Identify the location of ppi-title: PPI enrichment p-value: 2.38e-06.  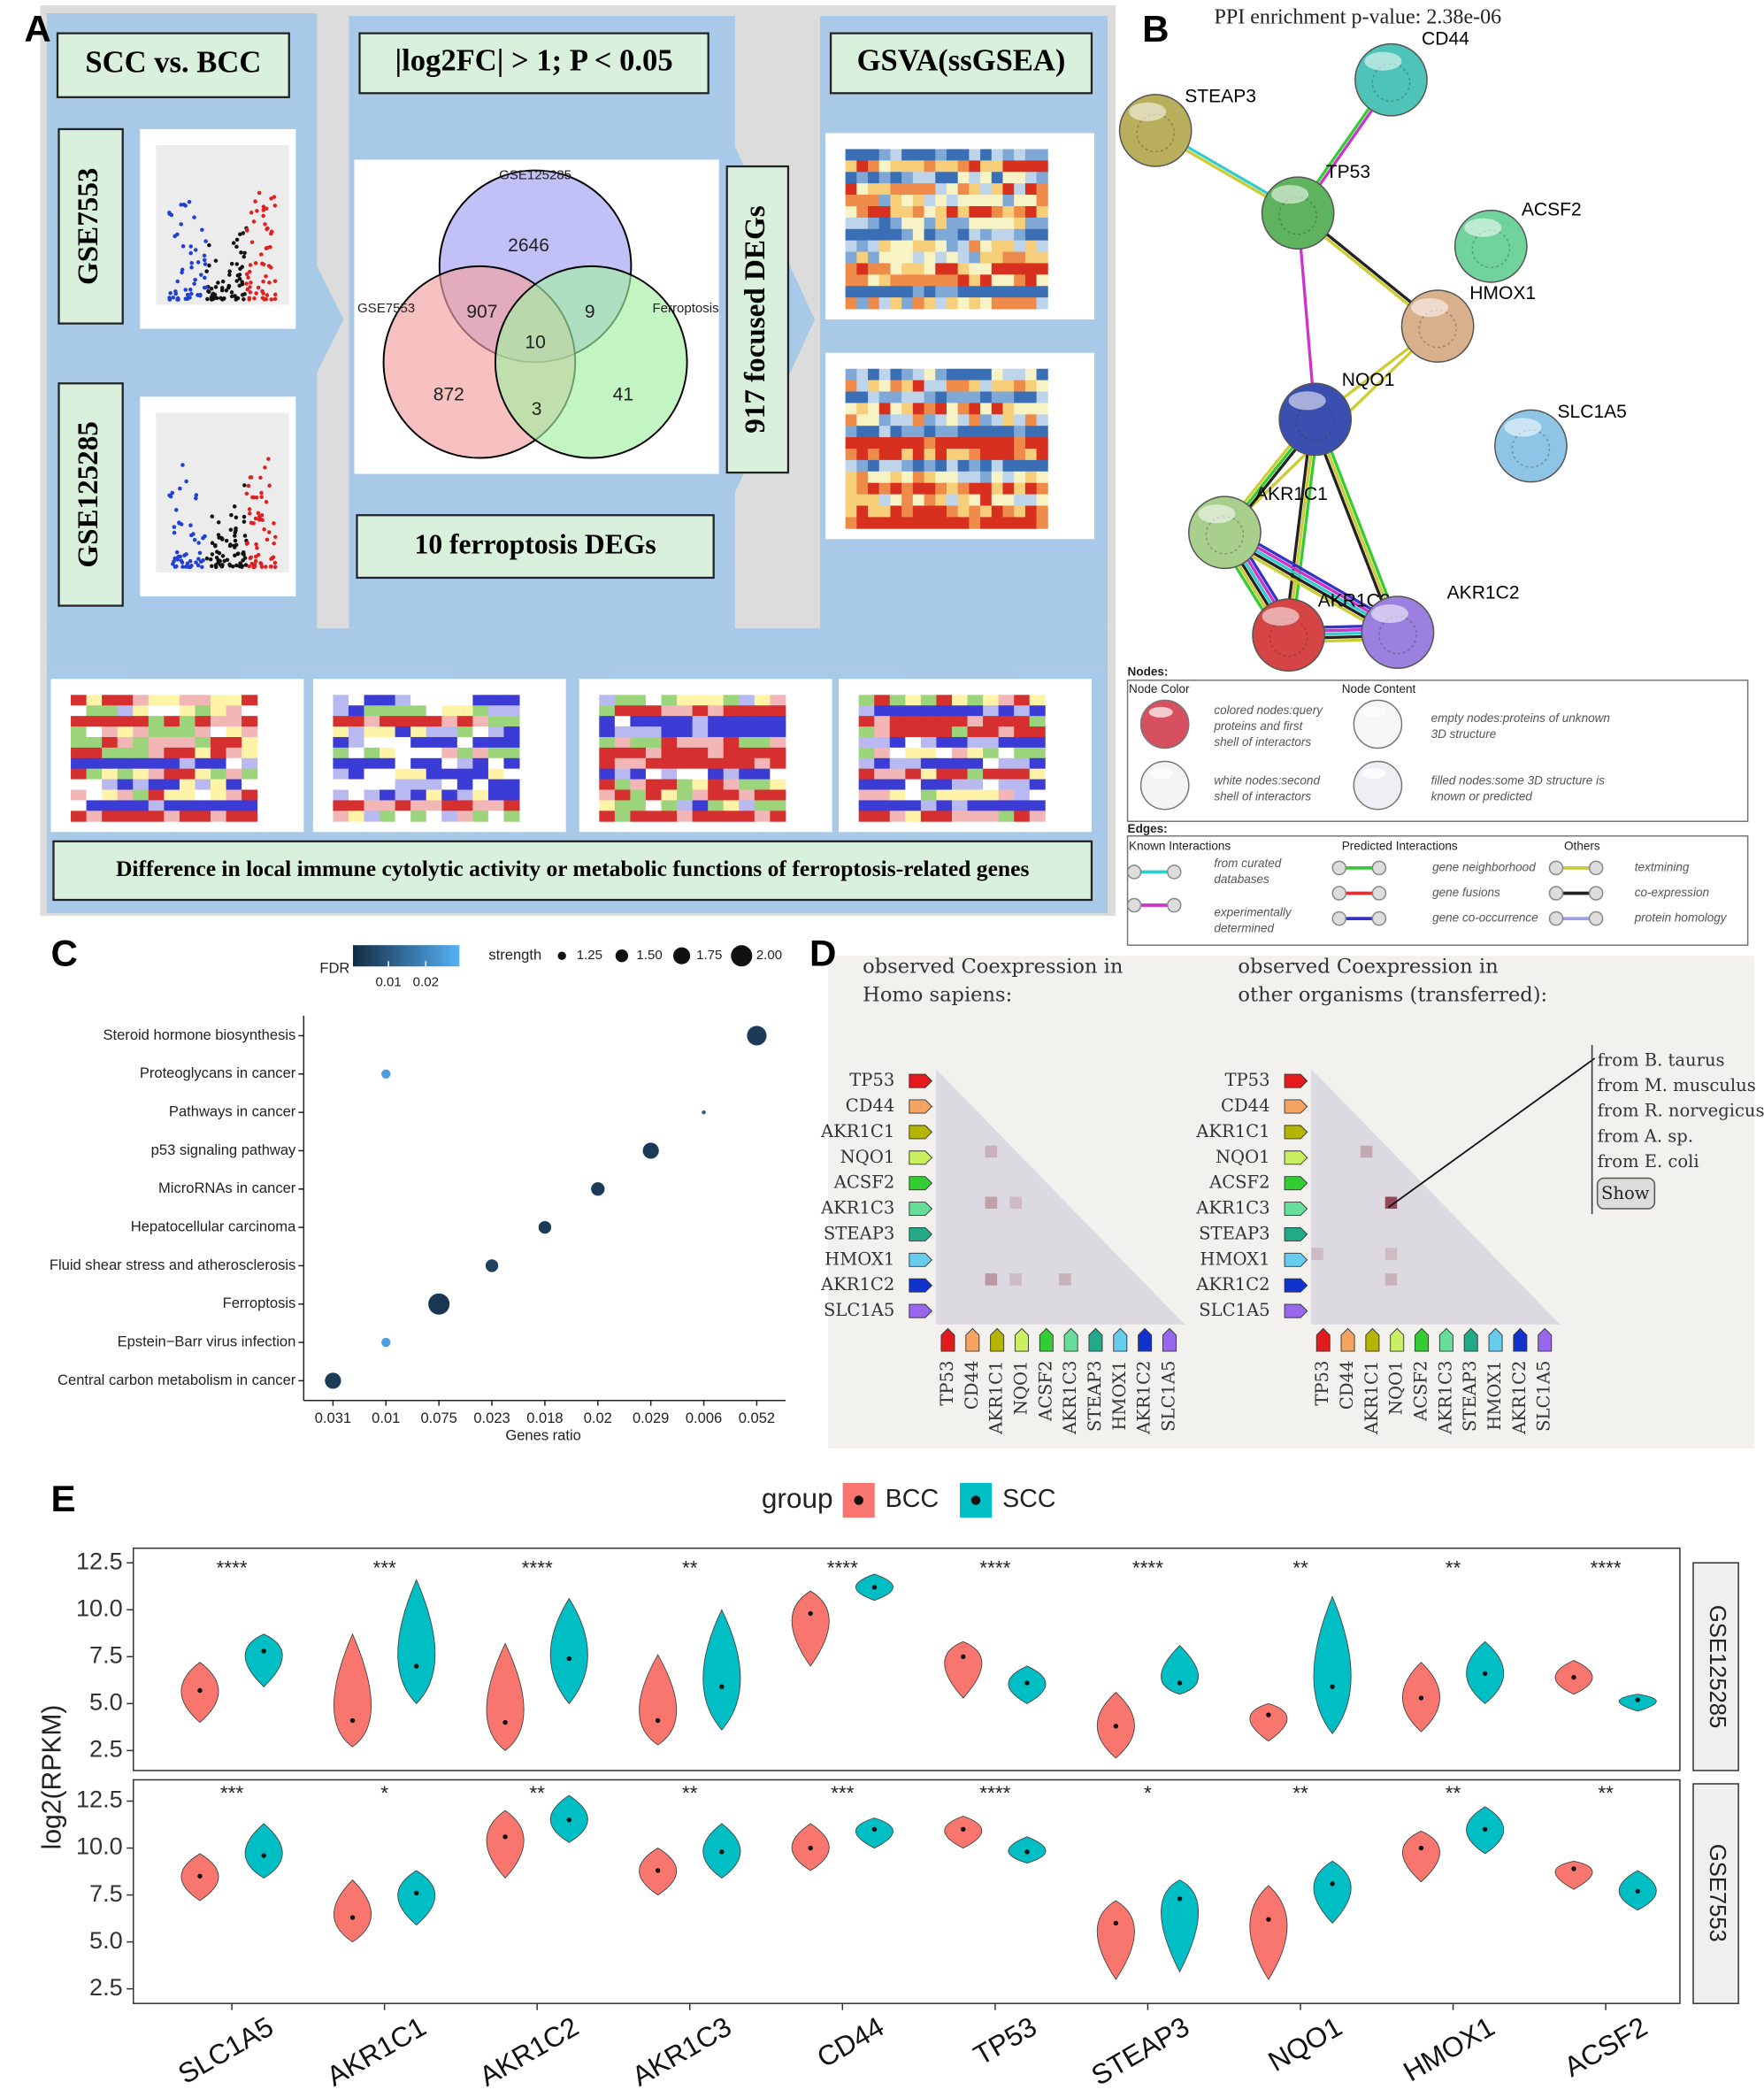
(1357, 17).